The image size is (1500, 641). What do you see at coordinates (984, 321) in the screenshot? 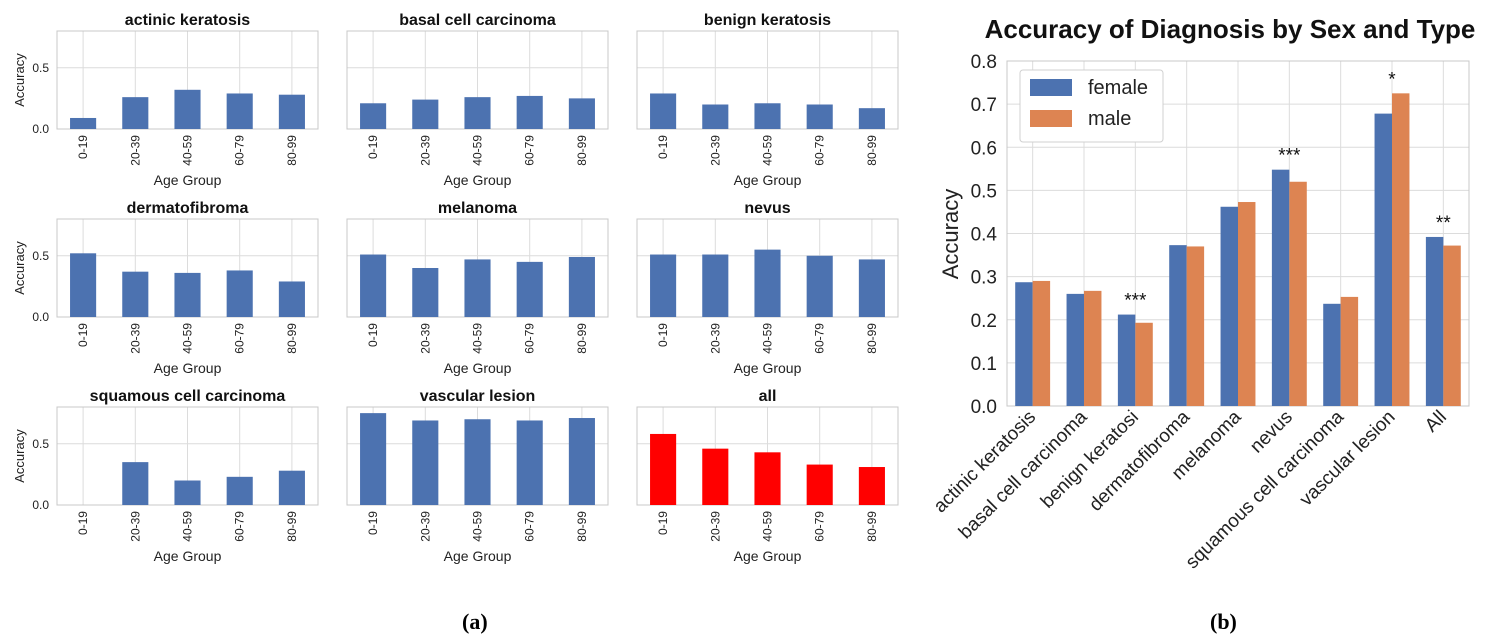
I see `y-tick-label: 0.2` at bounding box center [984, 321].